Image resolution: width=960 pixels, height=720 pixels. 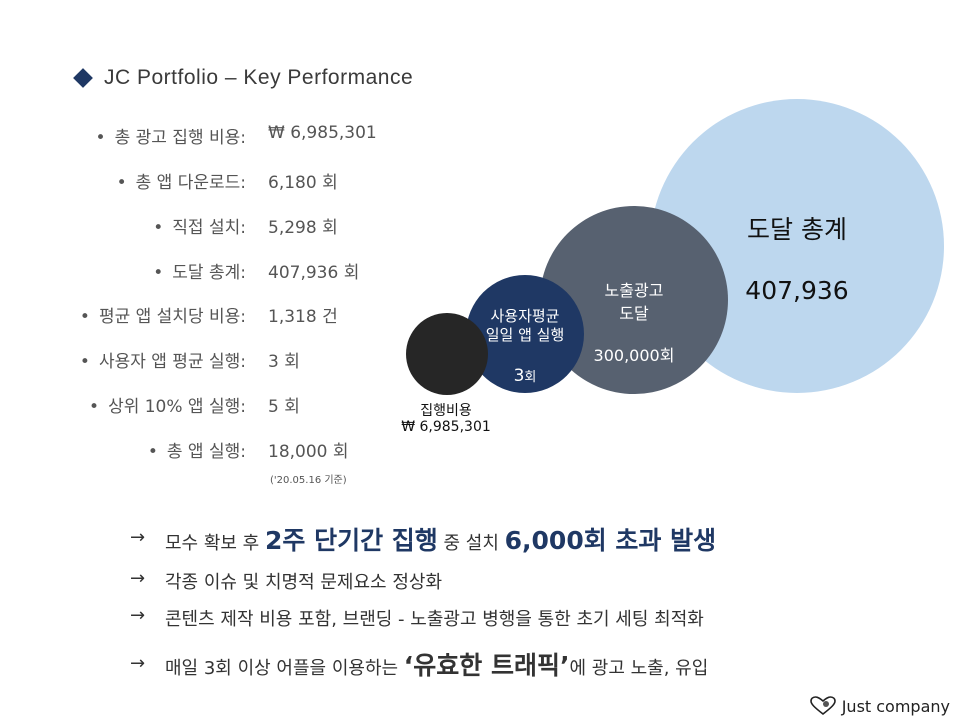 I want to click on metric-row: 도달 총계:, so click(x=123, y=271).